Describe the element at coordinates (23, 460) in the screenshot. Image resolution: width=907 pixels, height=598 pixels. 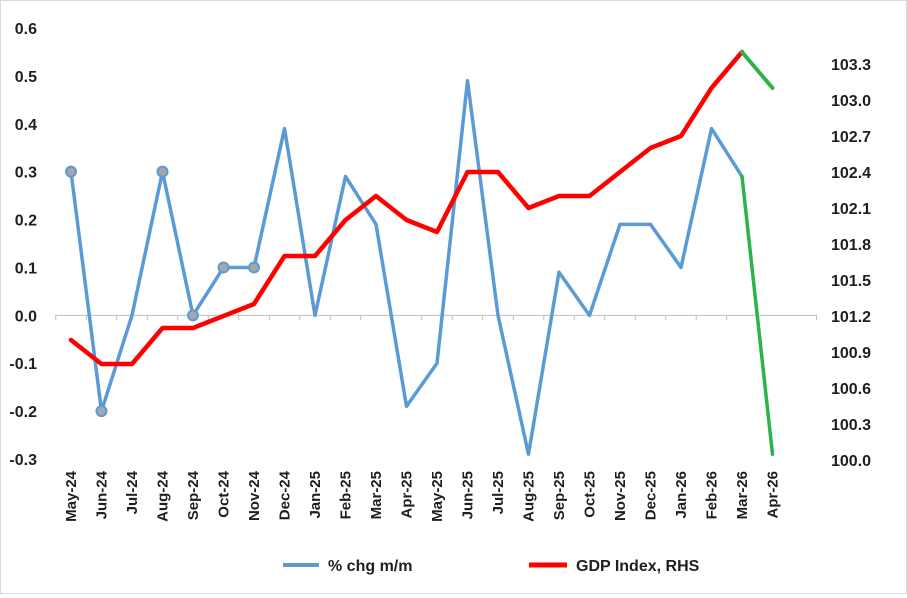
I see `left-tick-label: -0.3` at that location.